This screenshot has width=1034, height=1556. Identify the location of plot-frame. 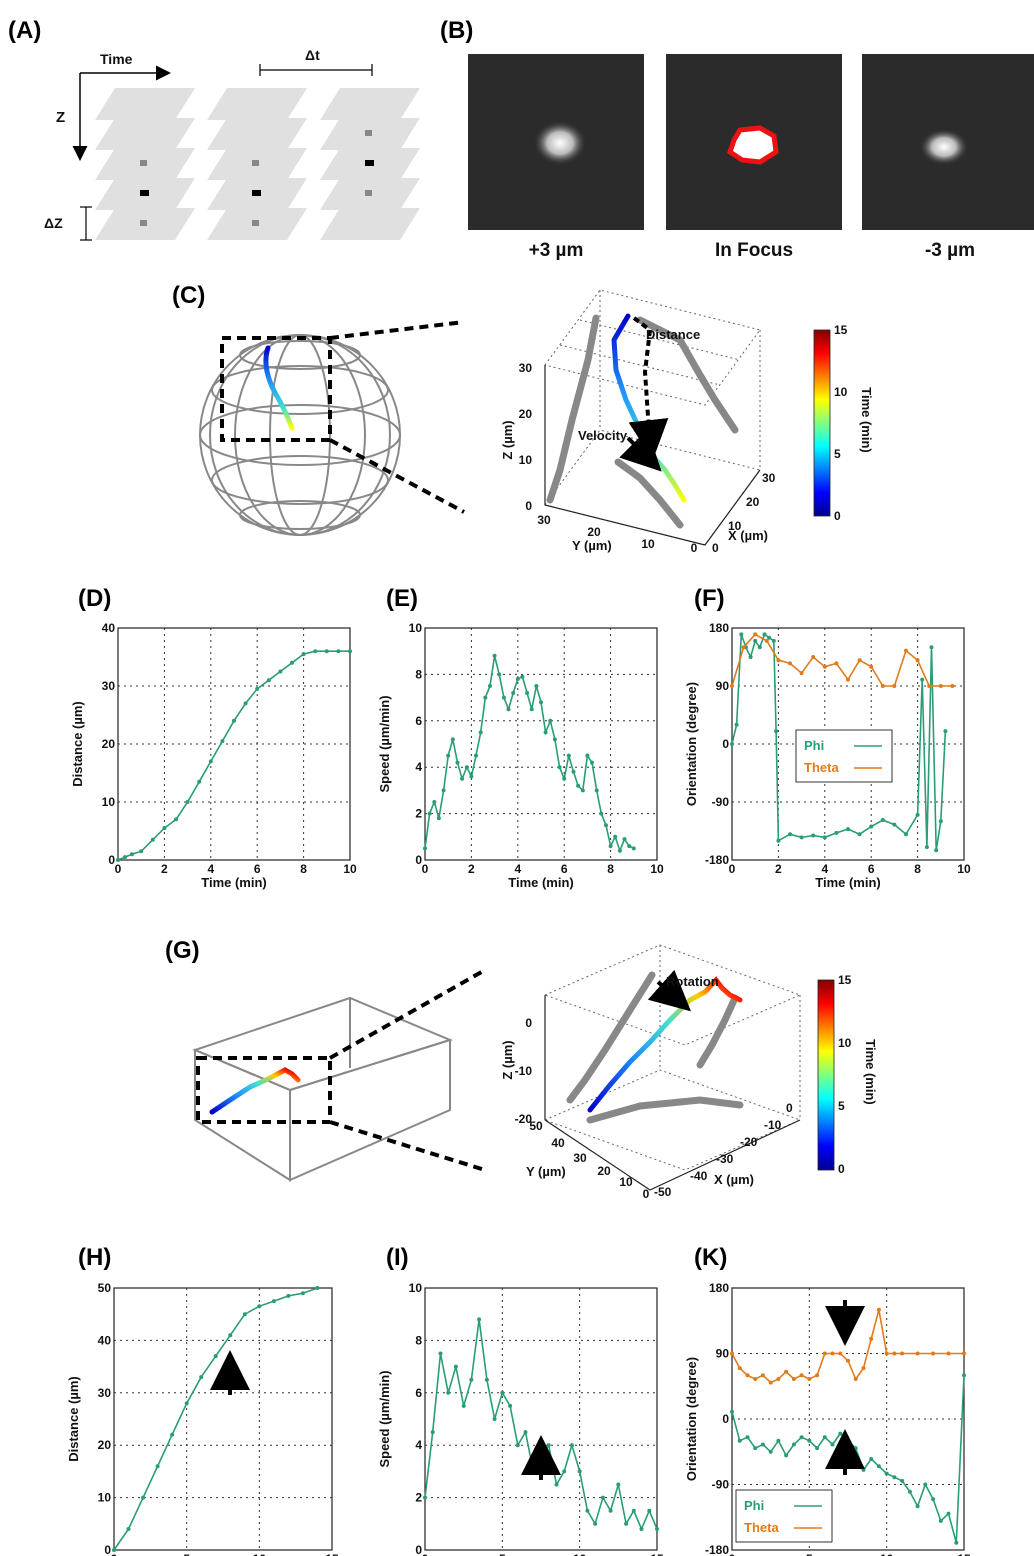
(848, 1419).